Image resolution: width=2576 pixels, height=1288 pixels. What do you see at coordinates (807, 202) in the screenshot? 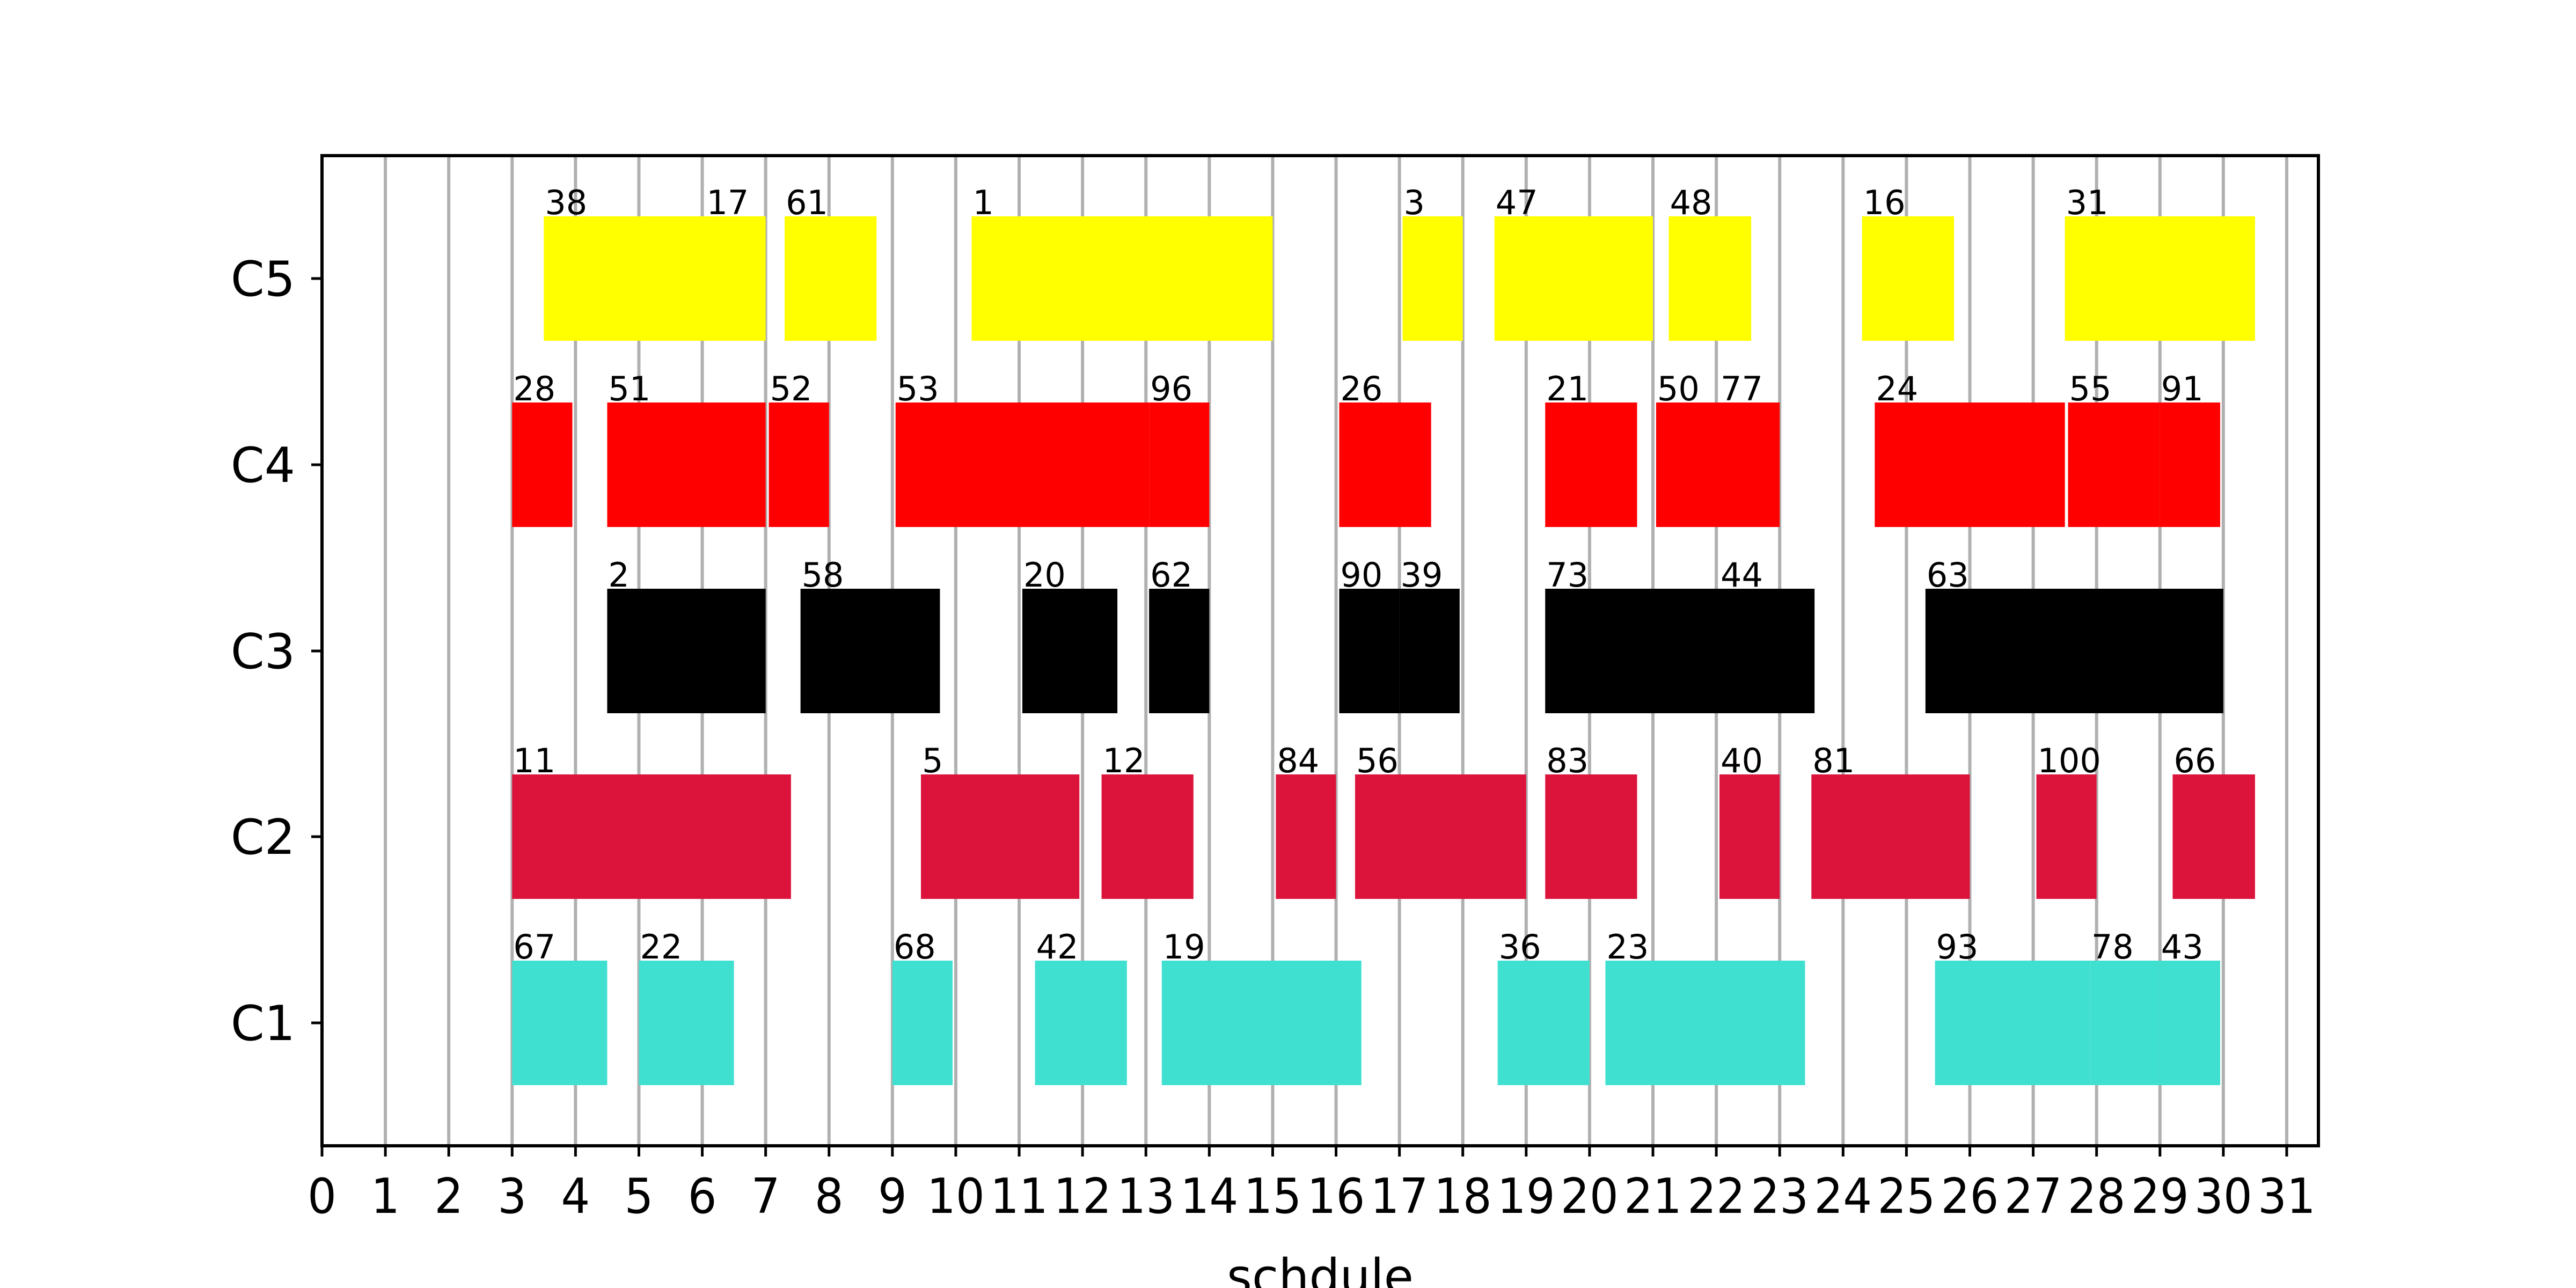
I see `task-label-c5-61: 61` at bounding box center [807, 202].